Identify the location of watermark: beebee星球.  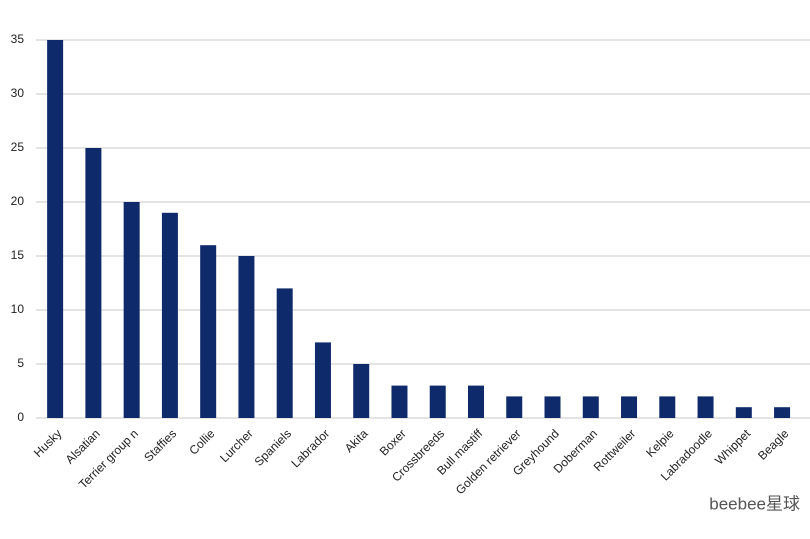
(754, 503).